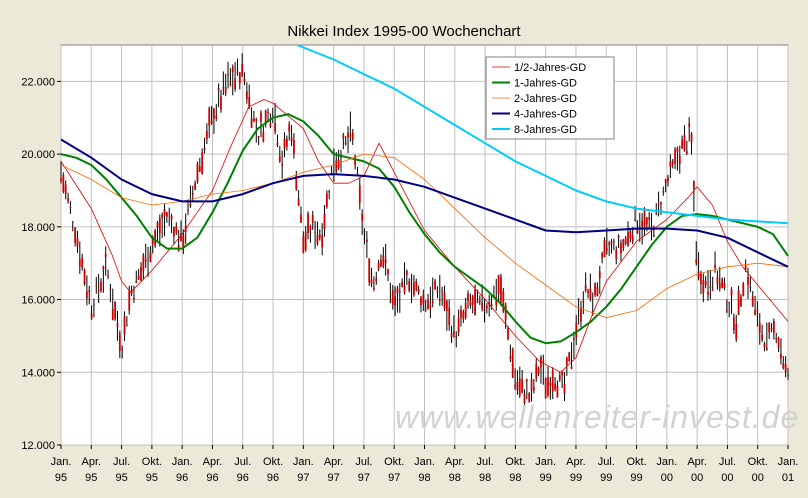 The width and height of the screenshot is (808, 498). I want to click on x-tick-label-year: 96, so click(212, 478).